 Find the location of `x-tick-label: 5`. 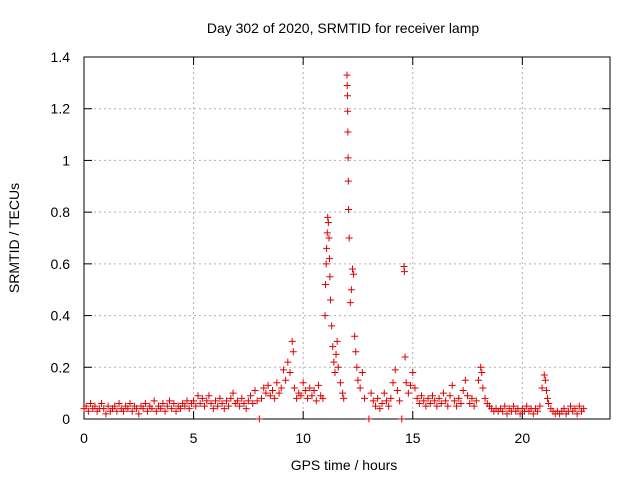

x-tick-label: 5 is located at coordinates (194, 438).